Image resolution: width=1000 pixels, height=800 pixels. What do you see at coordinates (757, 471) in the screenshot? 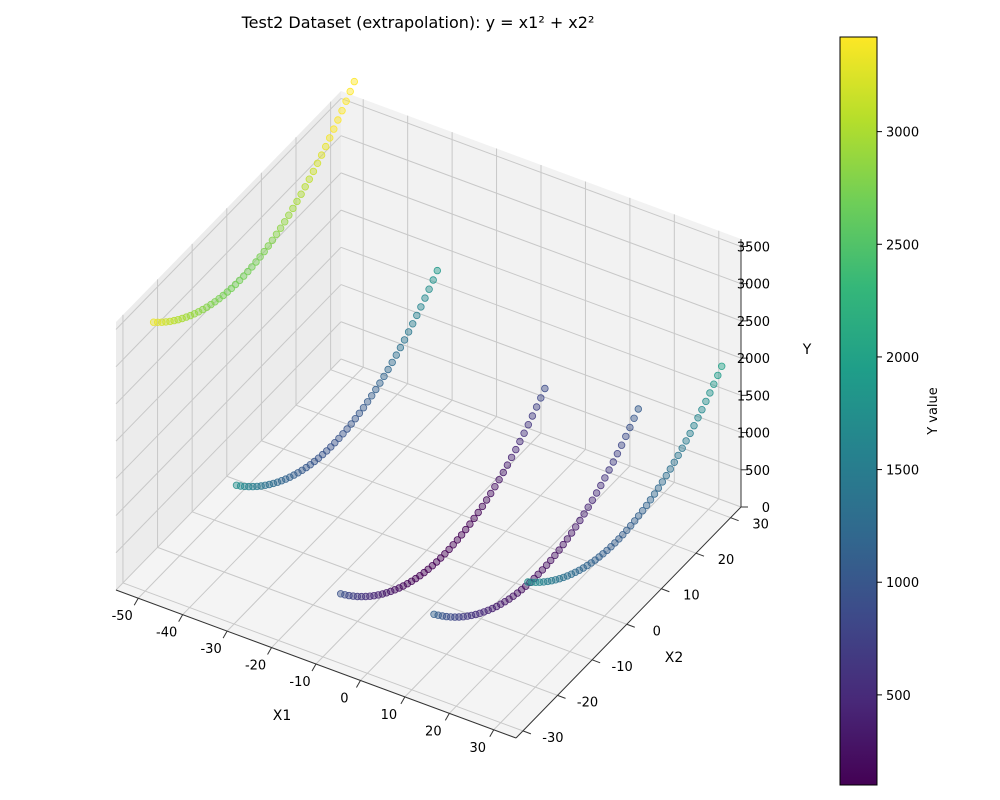
I see `y-tick-label: 500` at bounding box center [757, 471].